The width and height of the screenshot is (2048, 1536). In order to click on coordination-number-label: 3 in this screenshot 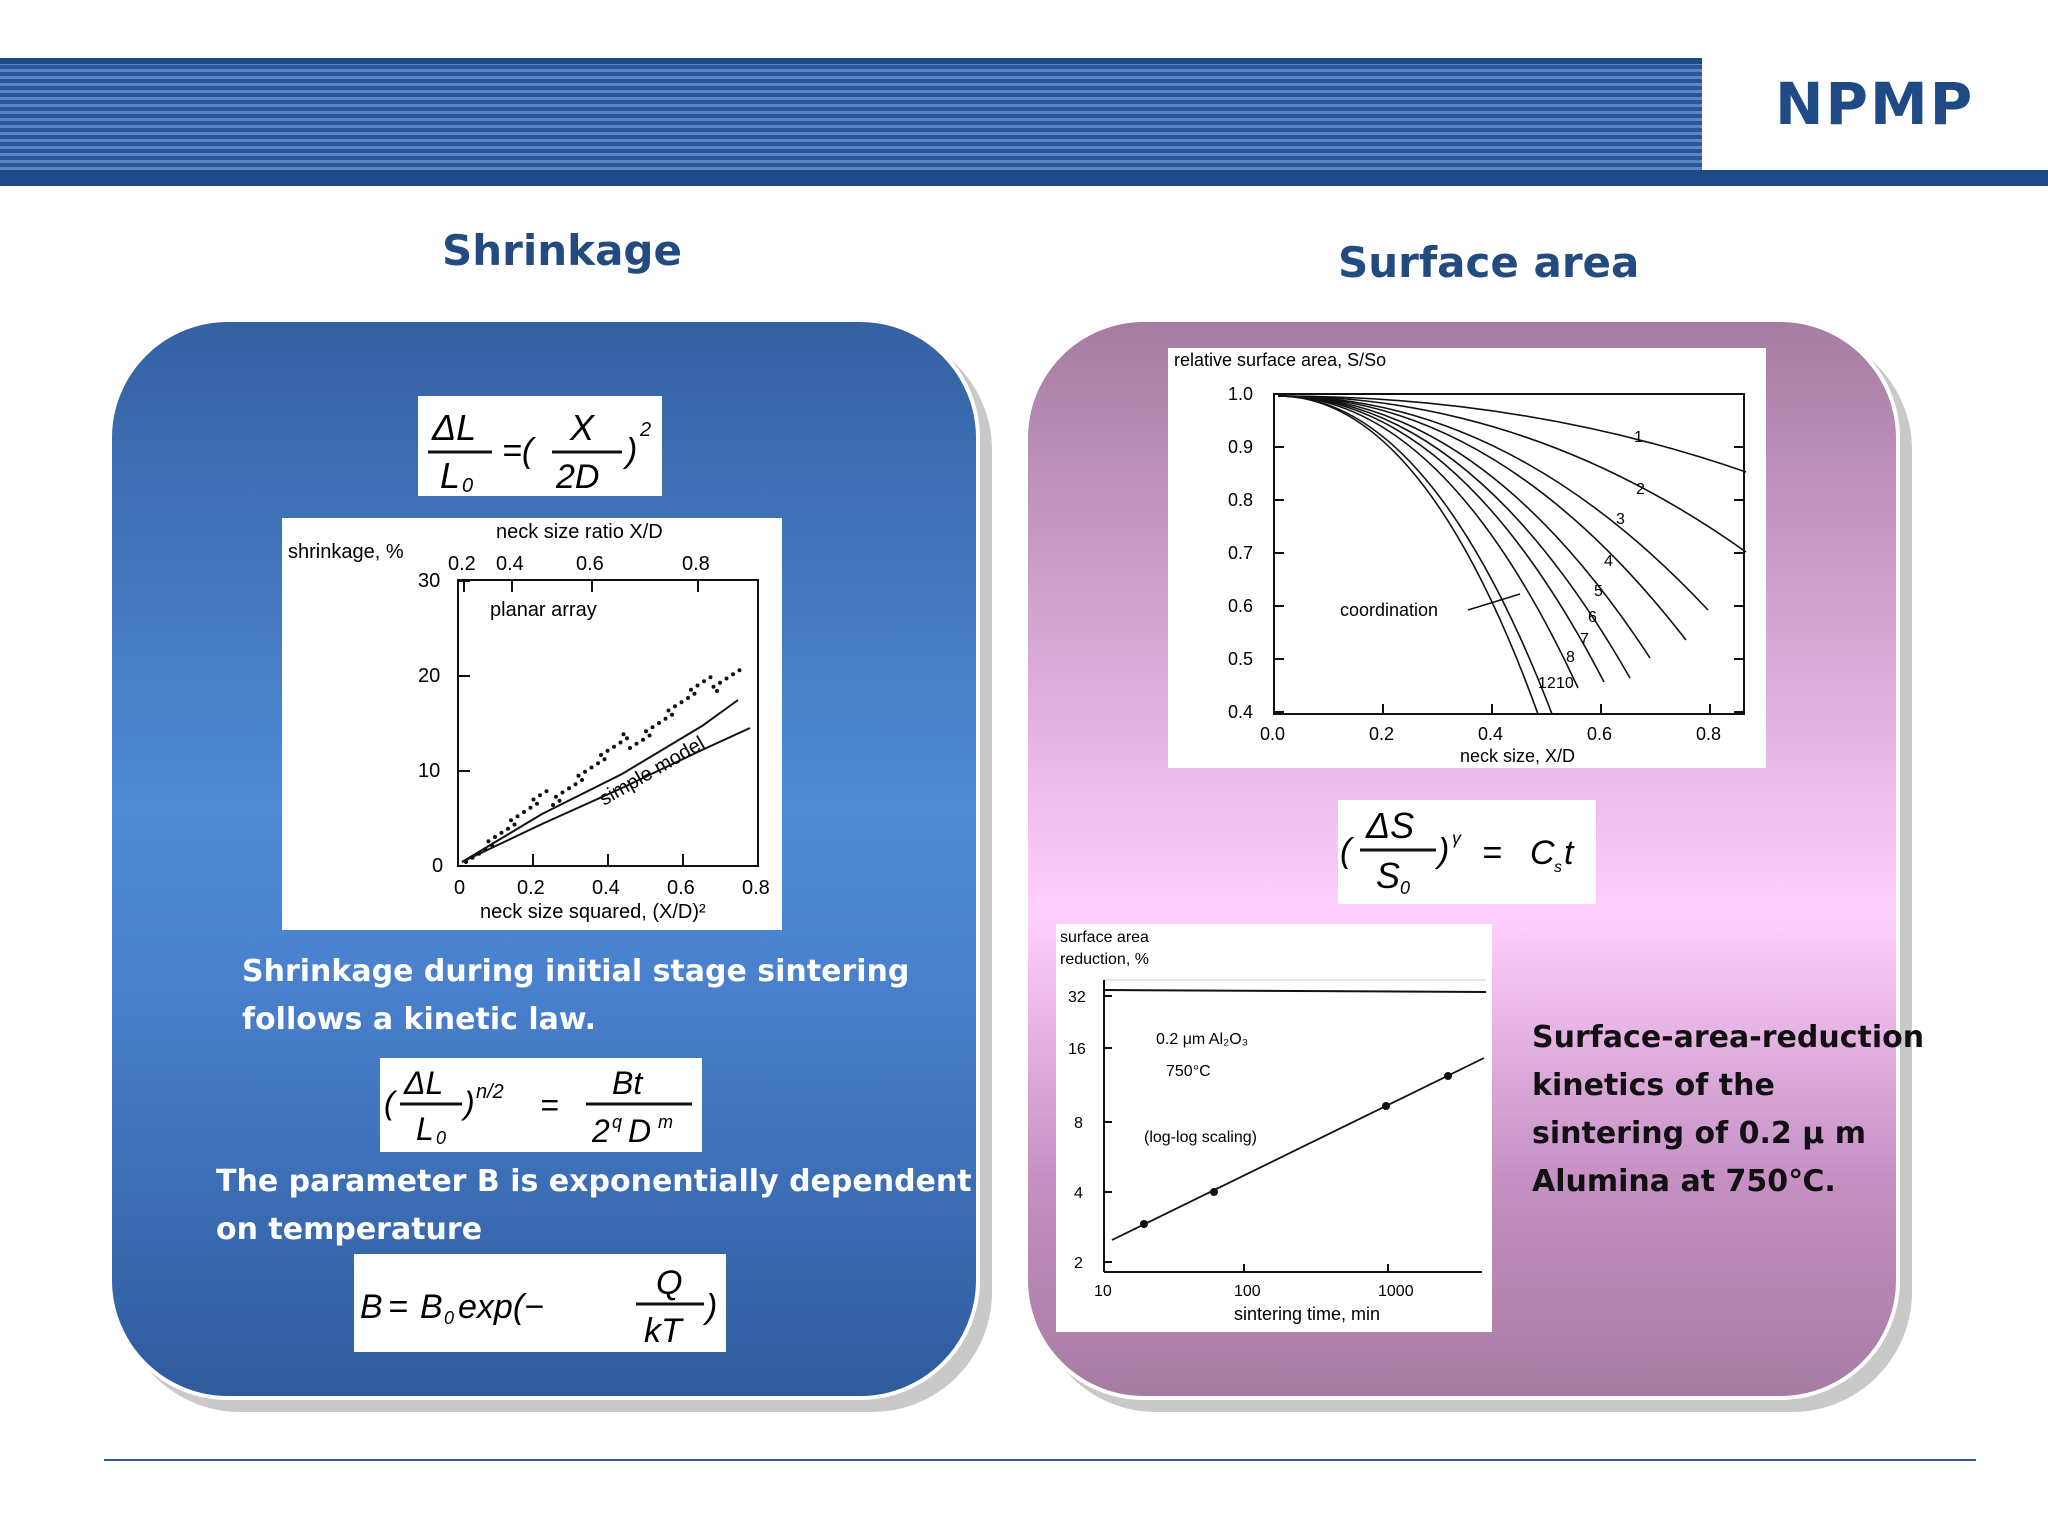, I will do `click(1620, 519)`.